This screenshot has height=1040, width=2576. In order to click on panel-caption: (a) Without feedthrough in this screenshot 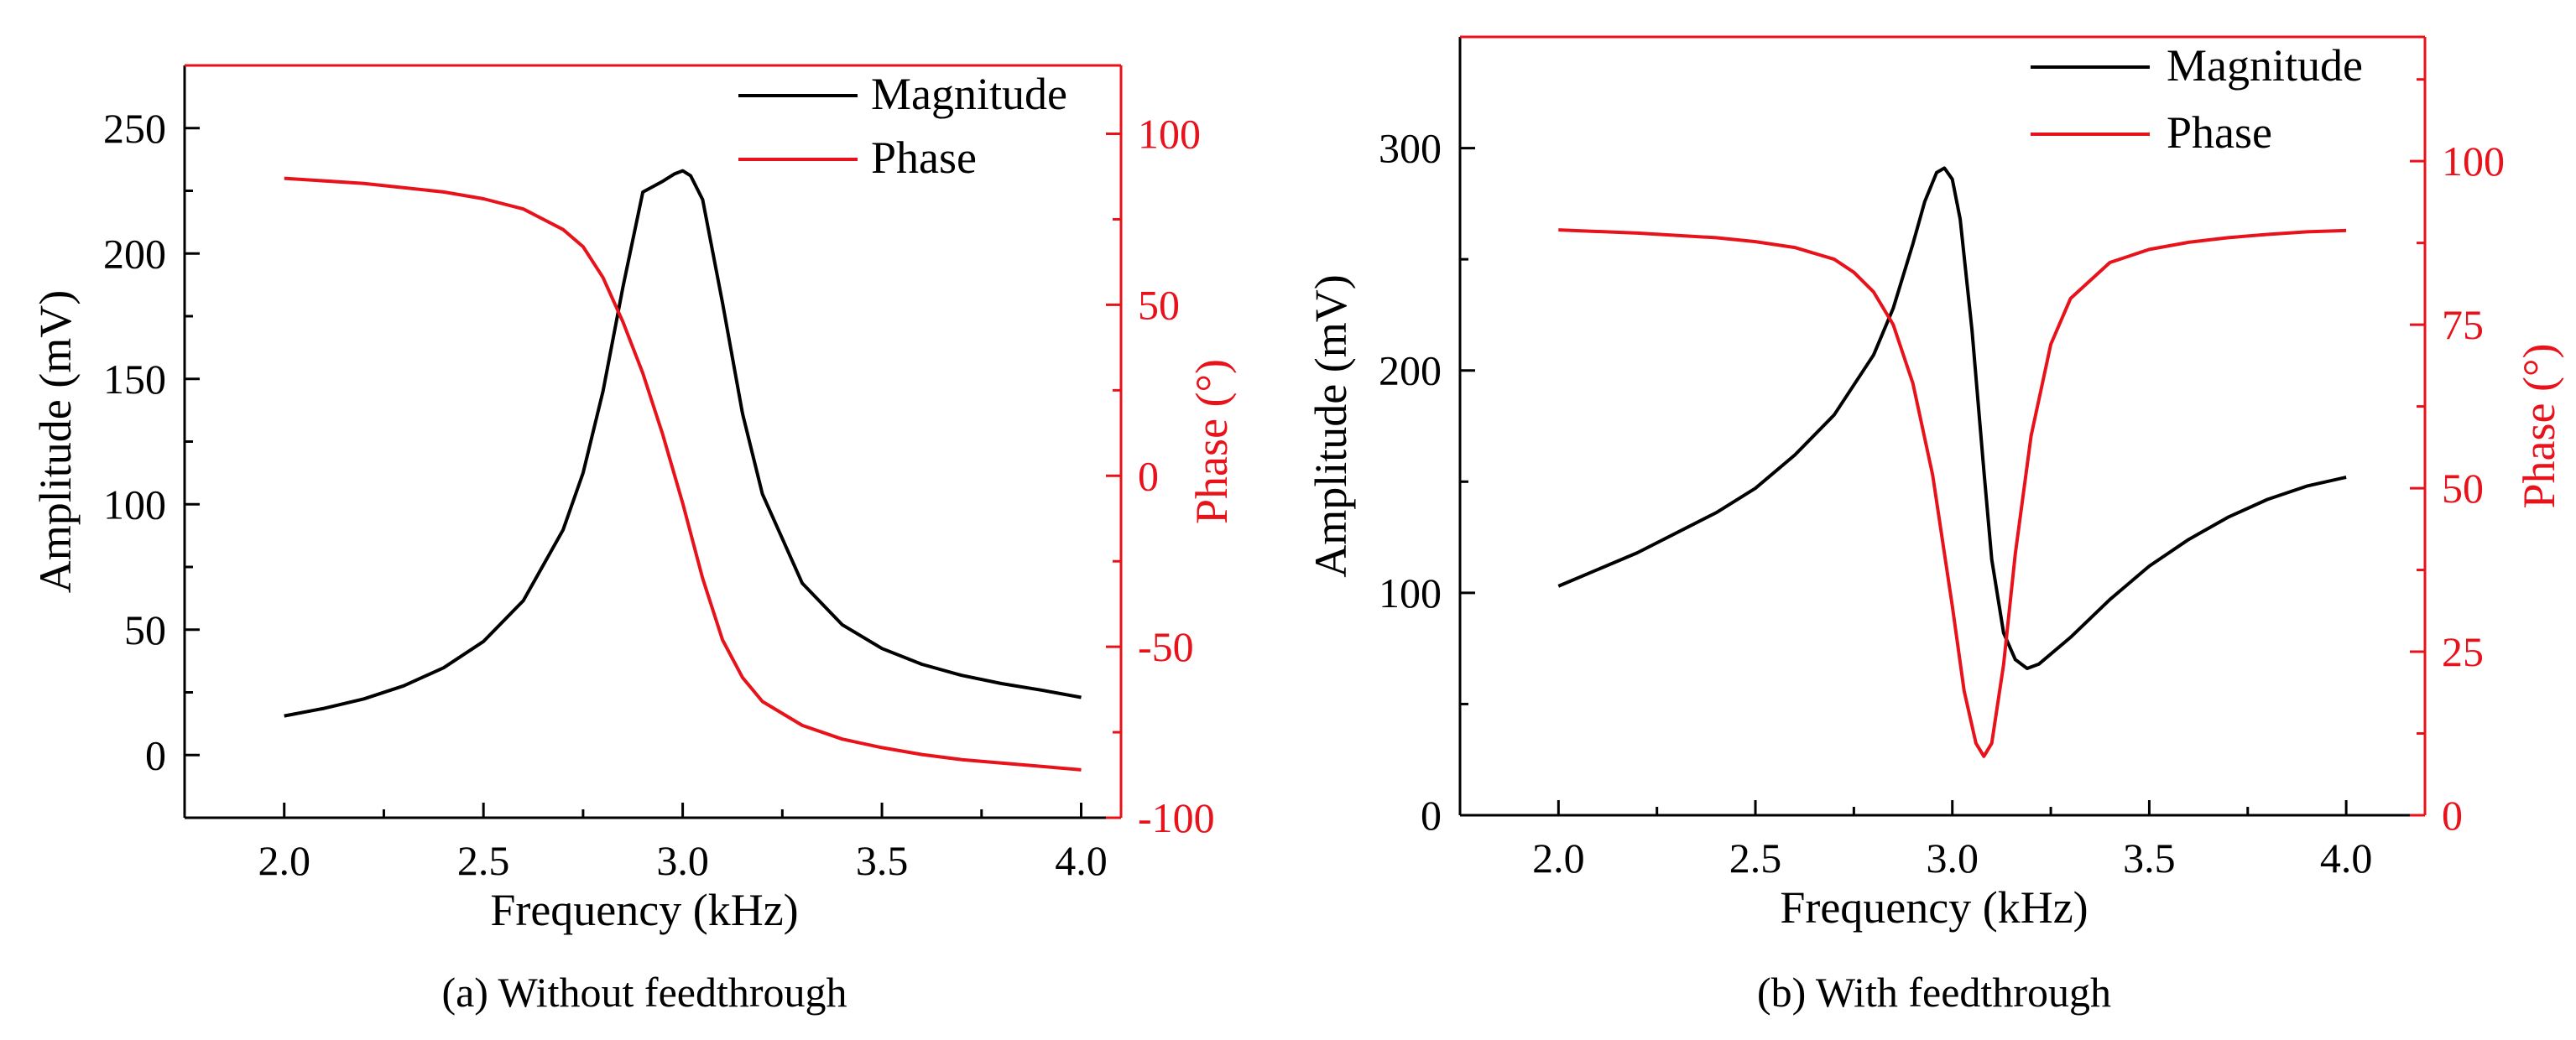, I will do `click(644, 992)`.